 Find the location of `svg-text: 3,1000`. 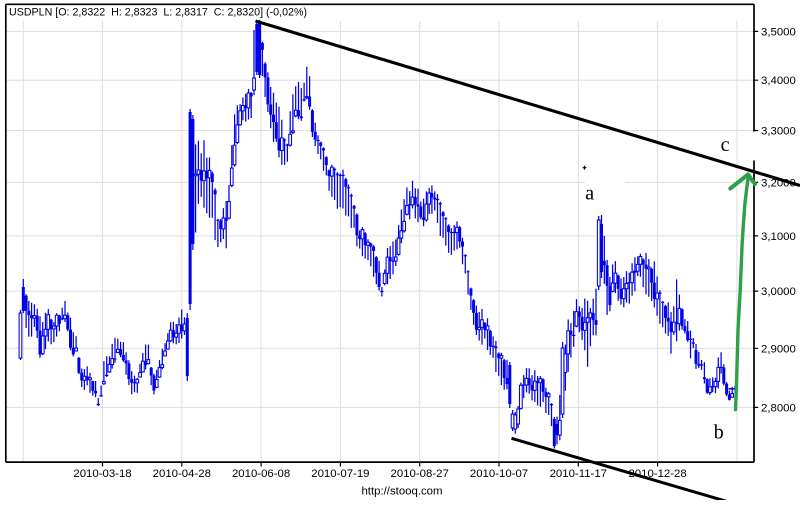

svg-text: 3,1000 is located at coordinates (778, 237).